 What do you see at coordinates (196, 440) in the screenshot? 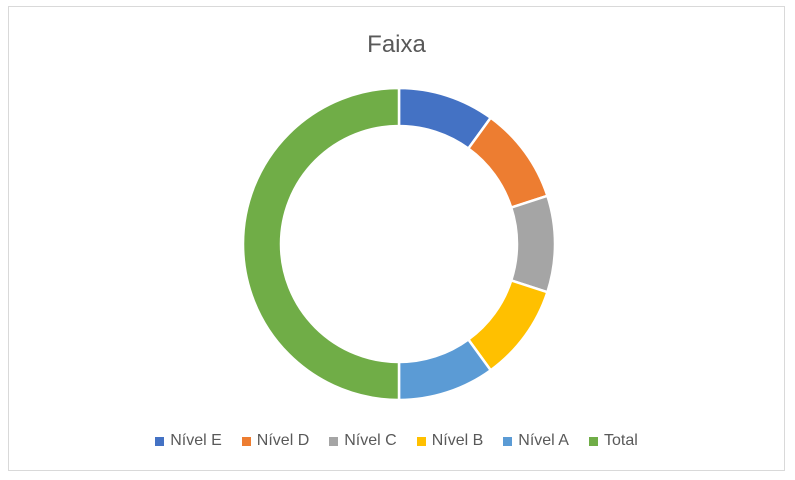
I see `legend-label: Nível E` at bounding box center [196, 440].